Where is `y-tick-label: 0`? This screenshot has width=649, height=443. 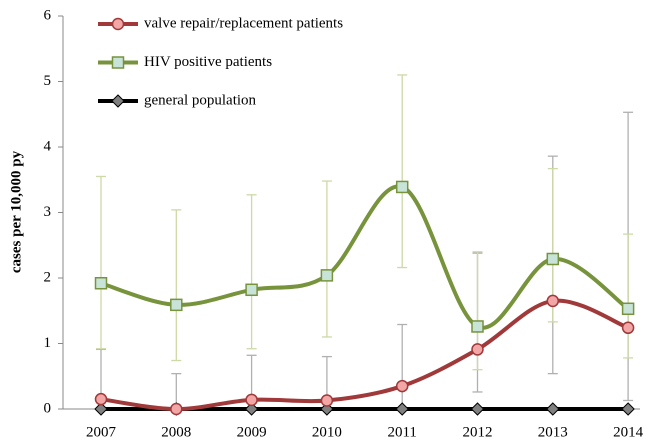
y-tick-label: 0 is located at coordinates (48, 408).